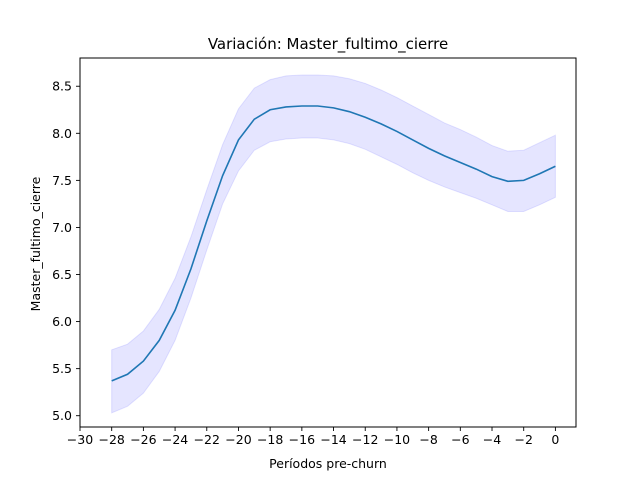 The image size is (640, 480). What do you see at coordinates (35, 243) in the screenshot?
I see `y-axis-label: Master_fultimo_cierre` at bounding box center [35, 243].